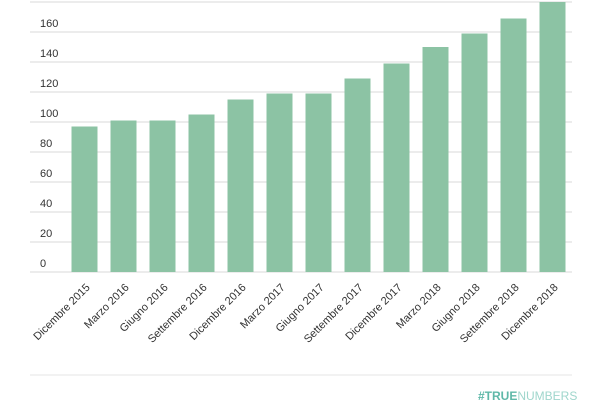  I want to click on y-tick-label: 160, so click(49, 24).